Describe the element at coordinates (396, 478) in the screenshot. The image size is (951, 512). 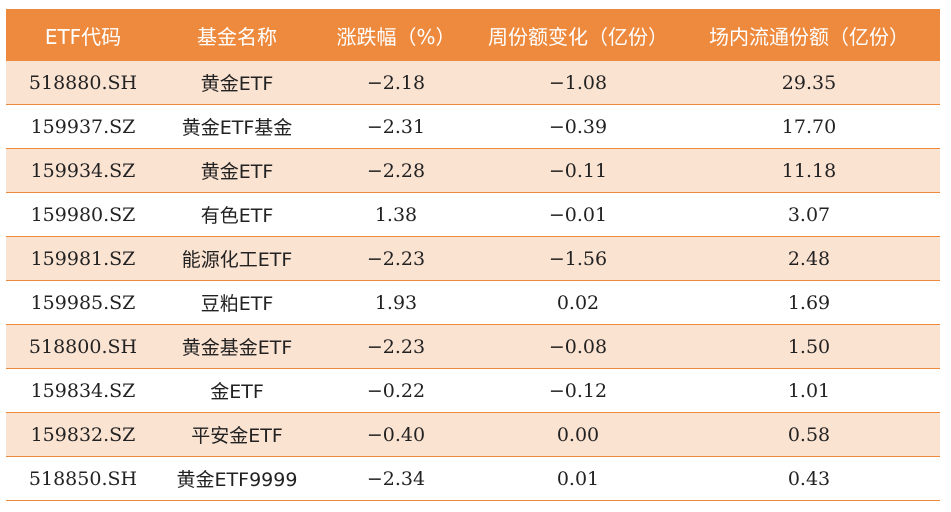
I see `change-pct-cell: −2.34` at that location.